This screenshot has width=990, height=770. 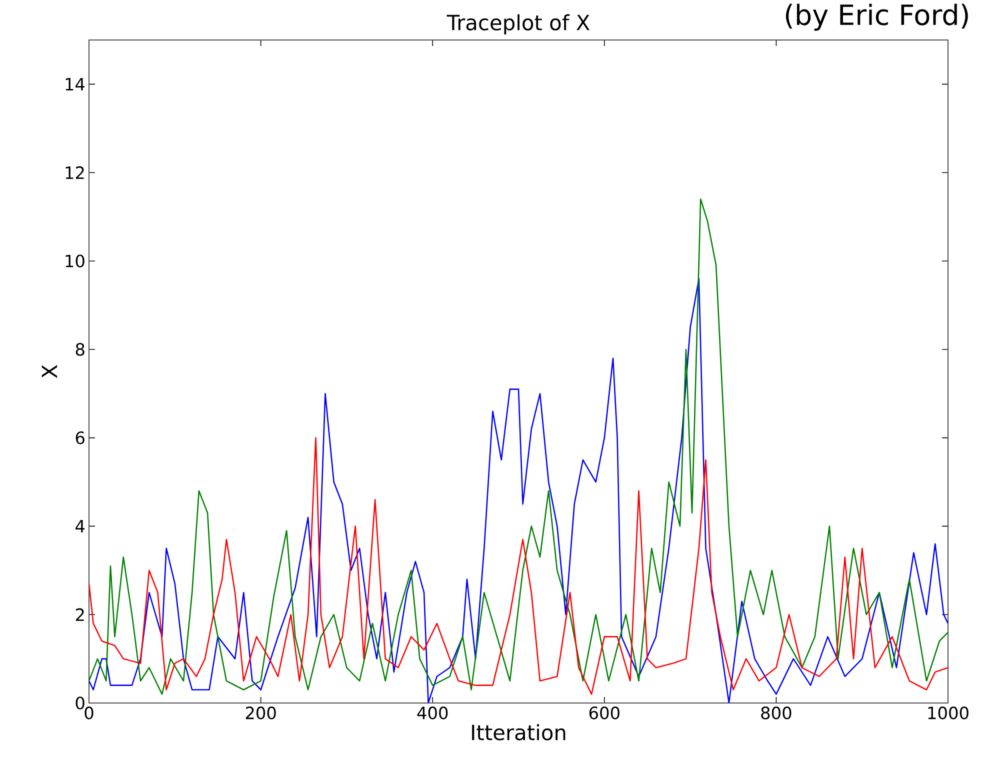 What do you see at coordinates (89, 713) in the screenshot?
I see `x-tick-label: 0` at bounding box center [89, 713].